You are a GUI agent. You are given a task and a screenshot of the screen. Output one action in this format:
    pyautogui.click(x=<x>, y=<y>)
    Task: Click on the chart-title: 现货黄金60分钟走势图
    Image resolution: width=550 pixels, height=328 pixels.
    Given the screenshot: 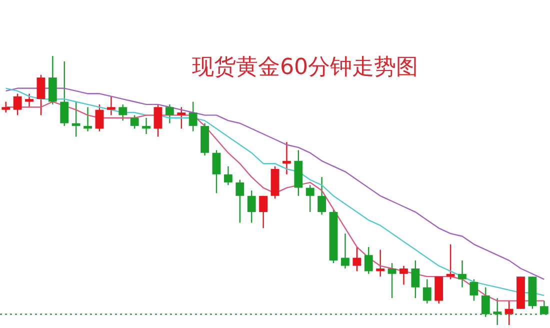 What is the action you would take?
    pyautogui.click(x=305, y=68)
    